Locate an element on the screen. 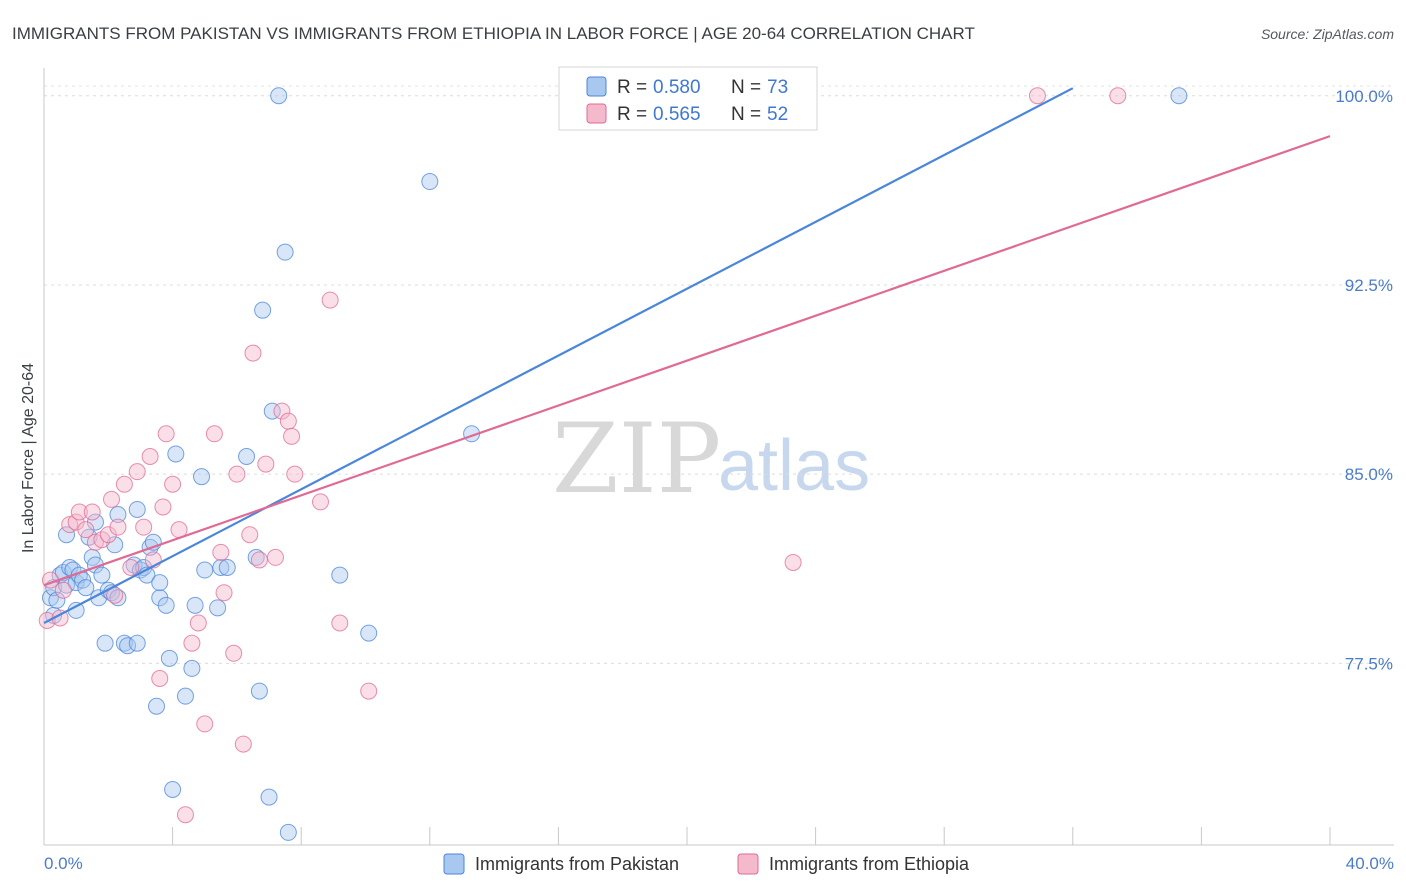 Image resolution: width=1406 pixels, height=892 pixels. bottom-legend-label-ethiopia: Immigrants from Ethiopia is located at coordinates (869, 864).